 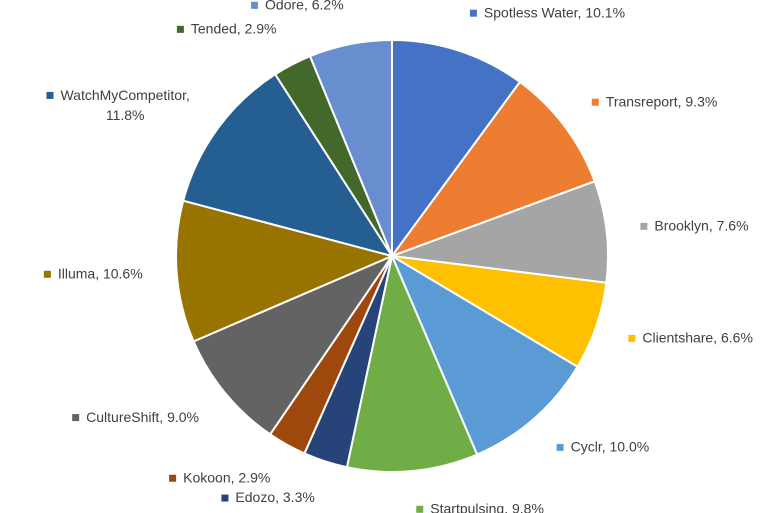 What do you see at coordinates (125, 115) in the screenshot?
I see `label-line: 11.8%` at bounding box center [125, 115].